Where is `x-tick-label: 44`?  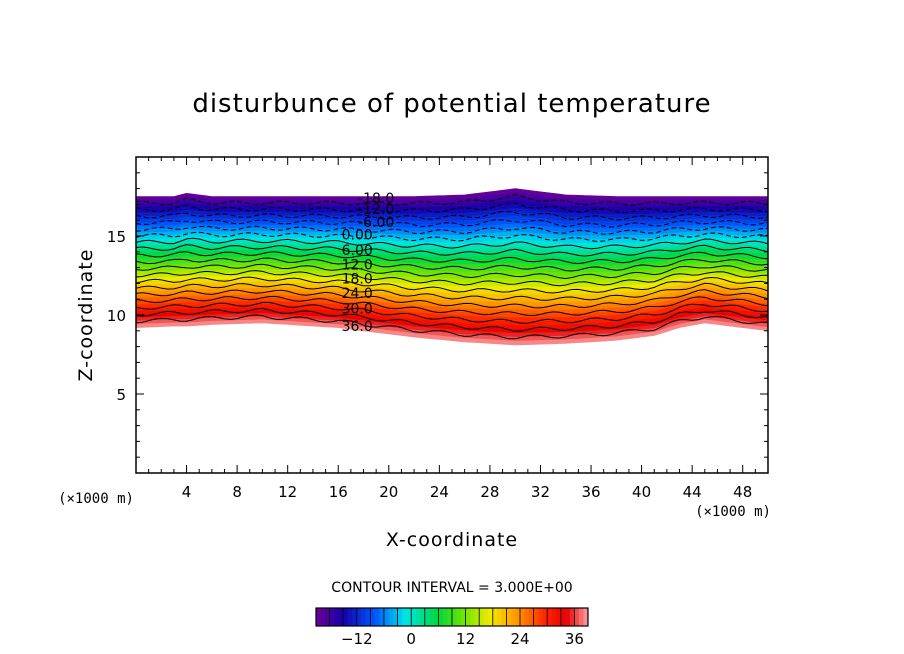
x-tick-label: 44 is located at coordinates (692, 492).